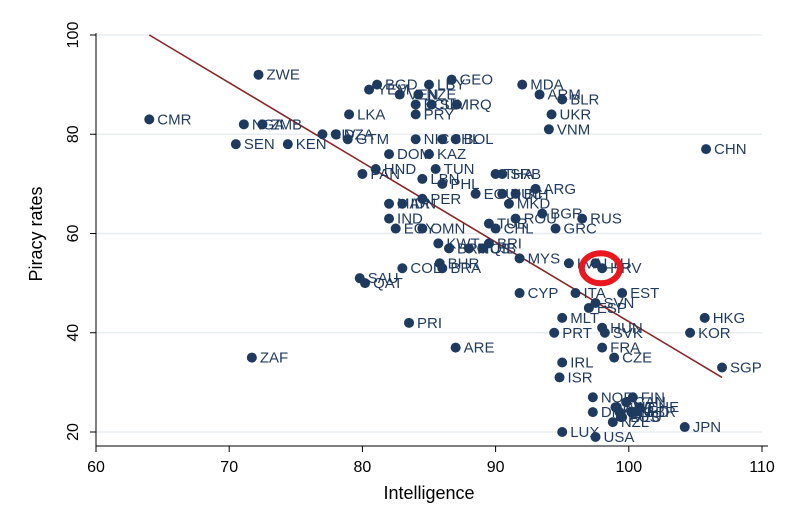 The height and width of the screenshot is (519, 800). I want to click on point-label: HUN, so click(626, 328).